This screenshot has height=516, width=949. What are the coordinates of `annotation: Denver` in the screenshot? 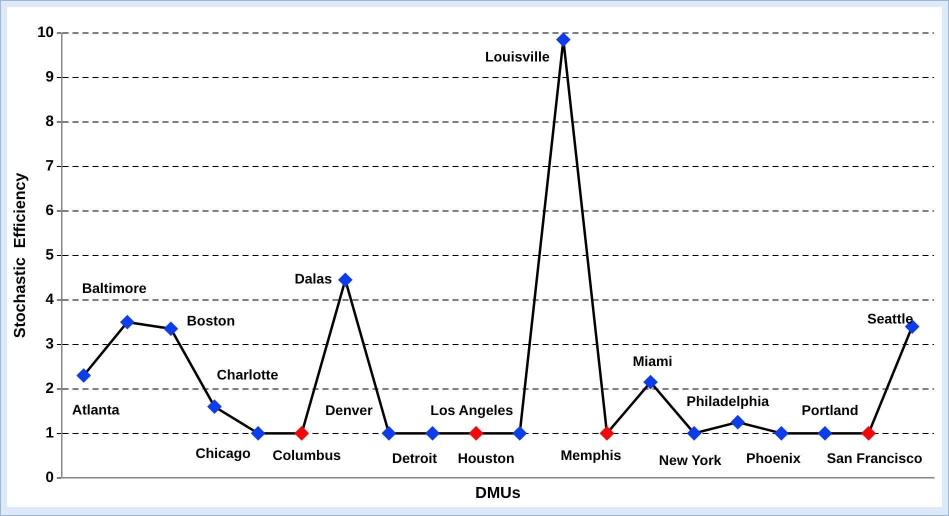 It's located at (349, 410).